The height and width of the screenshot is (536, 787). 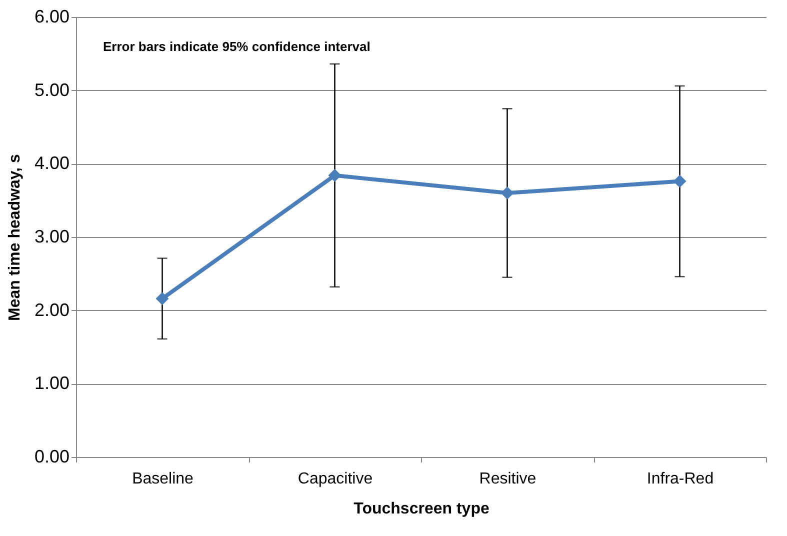 I want to click on y-tick-label: 5.00, so click(x=52, y=90).